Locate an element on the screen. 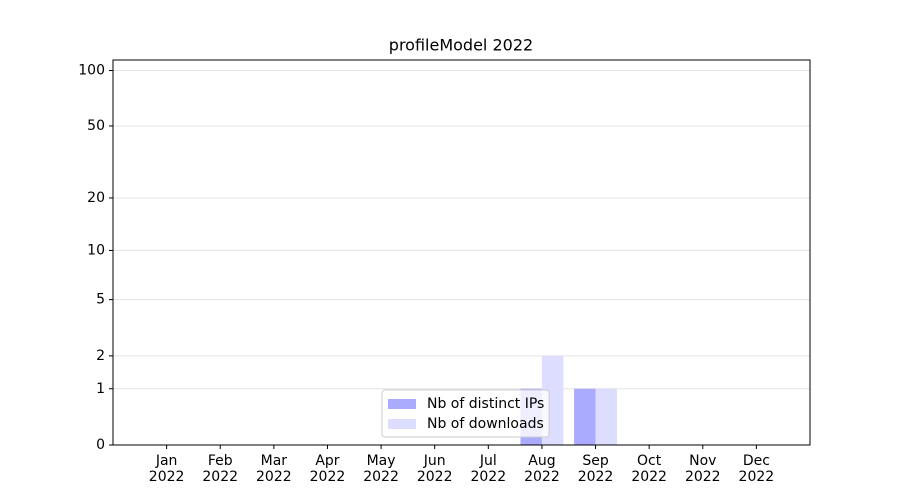 This screenshot has height=500, width=900. x-tick-label: Jan 2022 is located at coordinates (166, 469).